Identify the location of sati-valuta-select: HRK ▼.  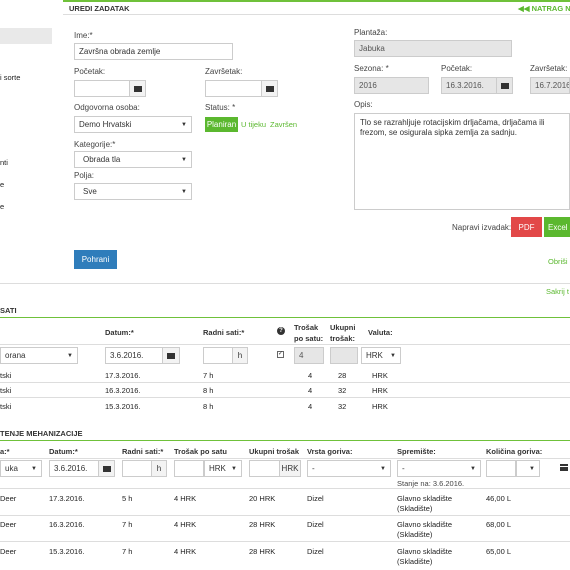
(381, 355).